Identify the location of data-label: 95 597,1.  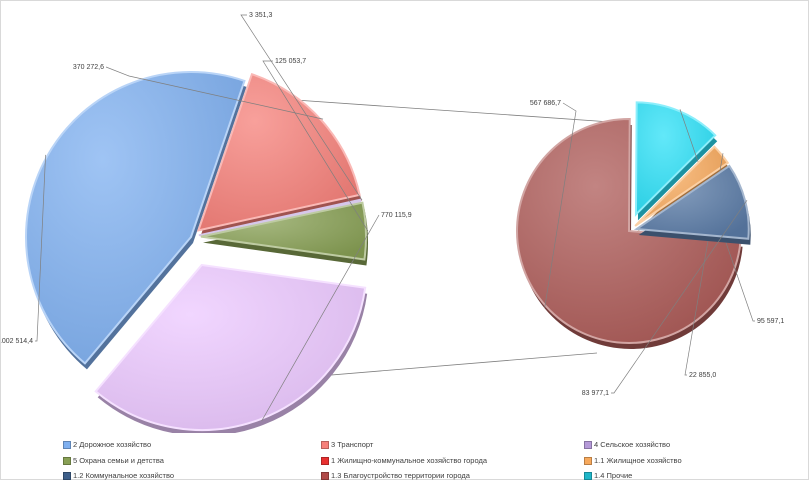
(770, 321).